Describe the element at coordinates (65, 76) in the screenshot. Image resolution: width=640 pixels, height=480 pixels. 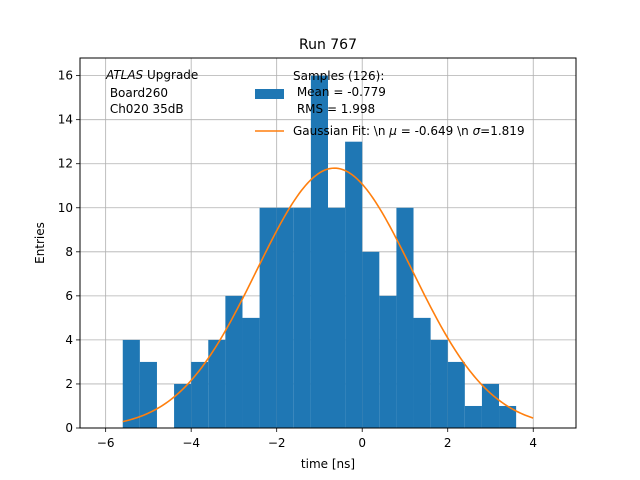
I see `y-tick-label-8: 16` at that location.